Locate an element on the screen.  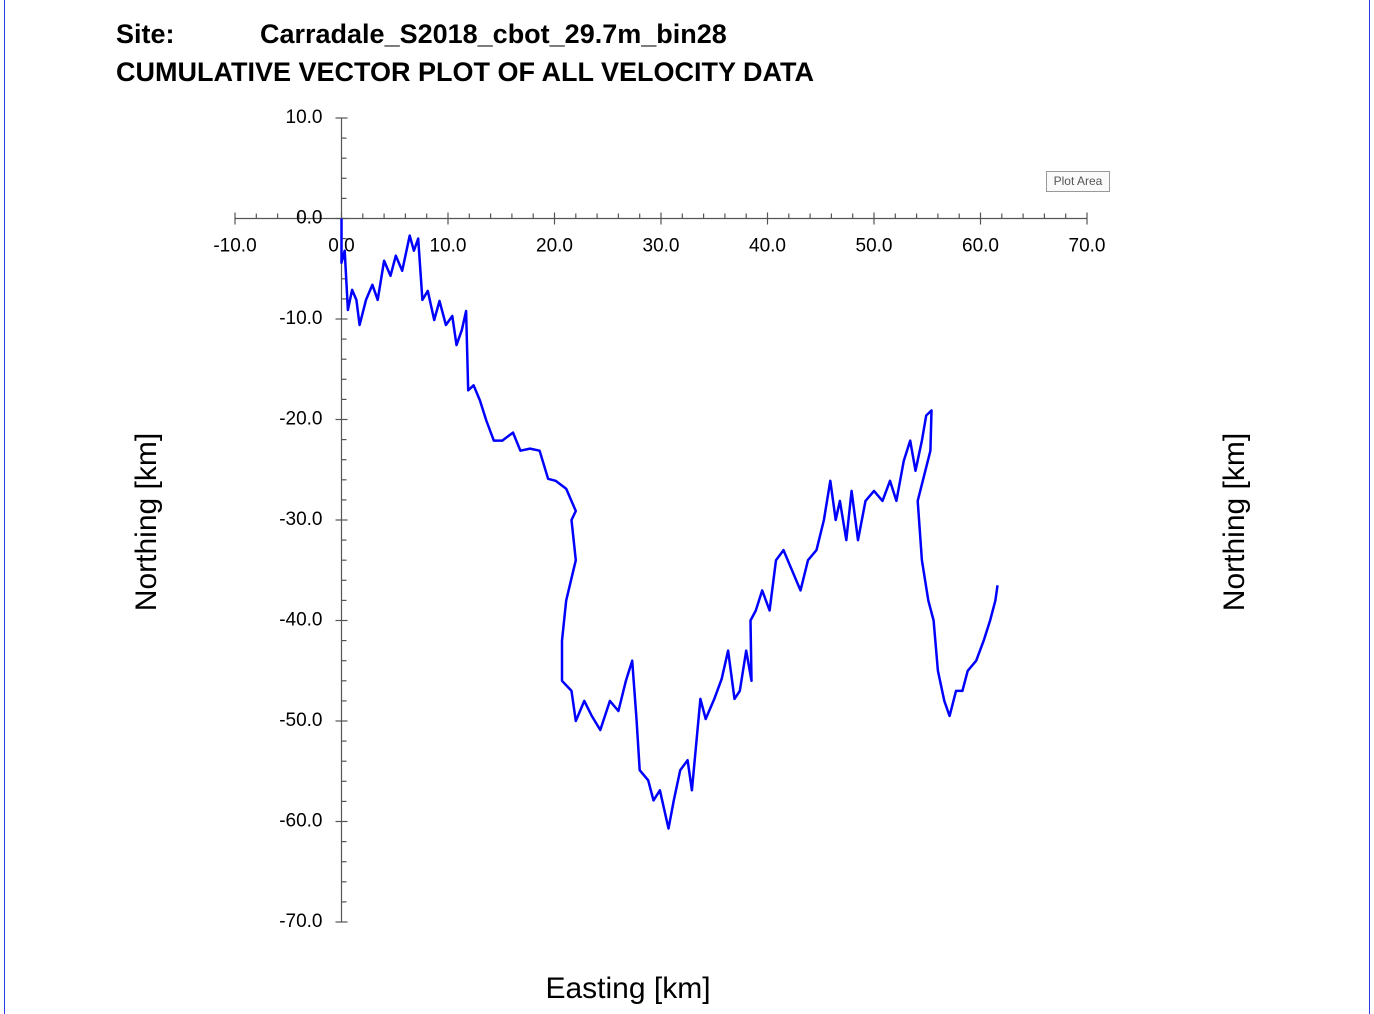
x-tick-label: 40.0 is located at coordinates (767, 246).